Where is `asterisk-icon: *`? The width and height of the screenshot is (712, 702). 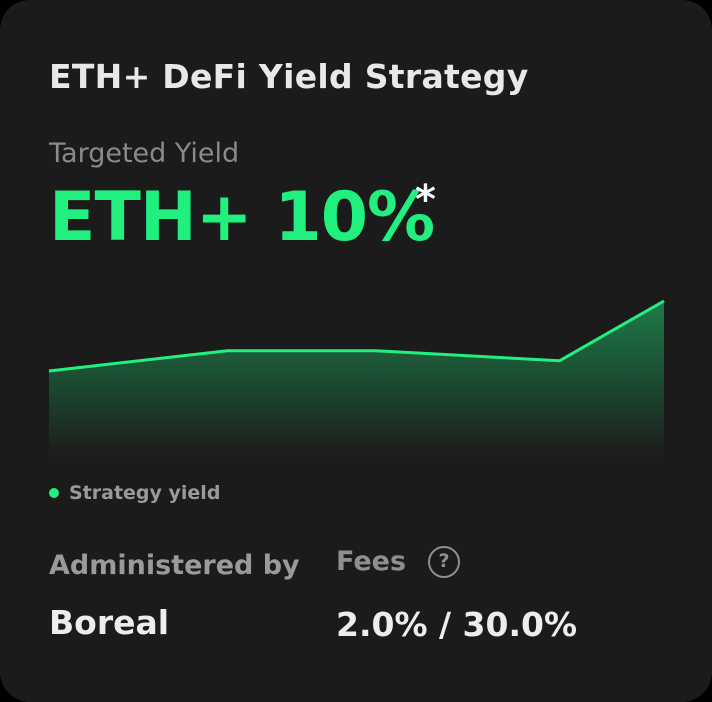
asterisk-icon: * is located at coordinates (425, 200).